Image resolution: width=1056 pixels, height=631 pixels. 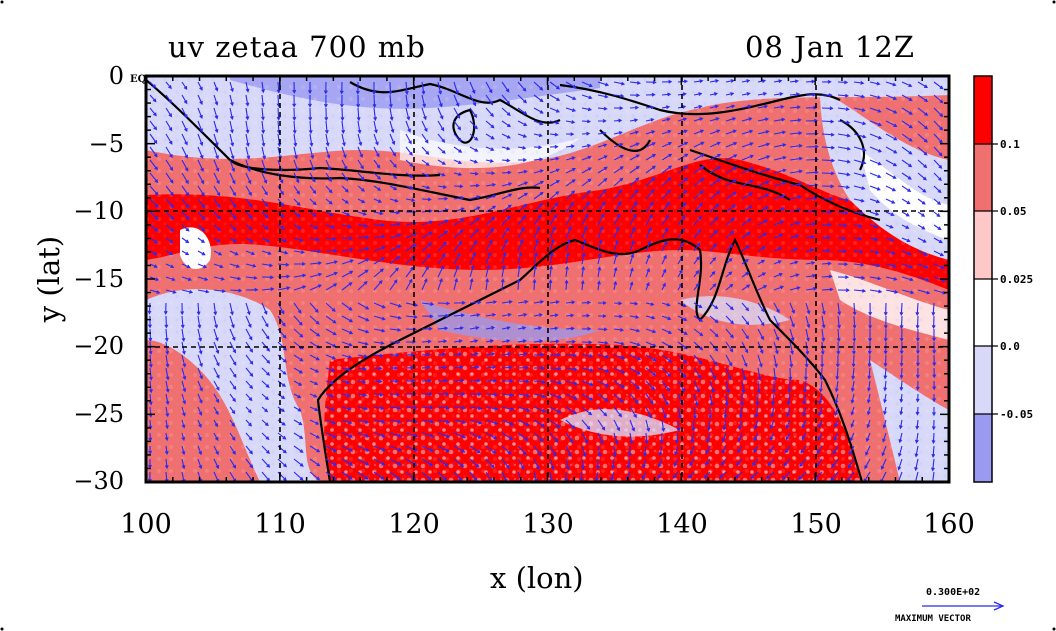 I want to click on y-axis-title: y (lat), so click(x=49, y=279).